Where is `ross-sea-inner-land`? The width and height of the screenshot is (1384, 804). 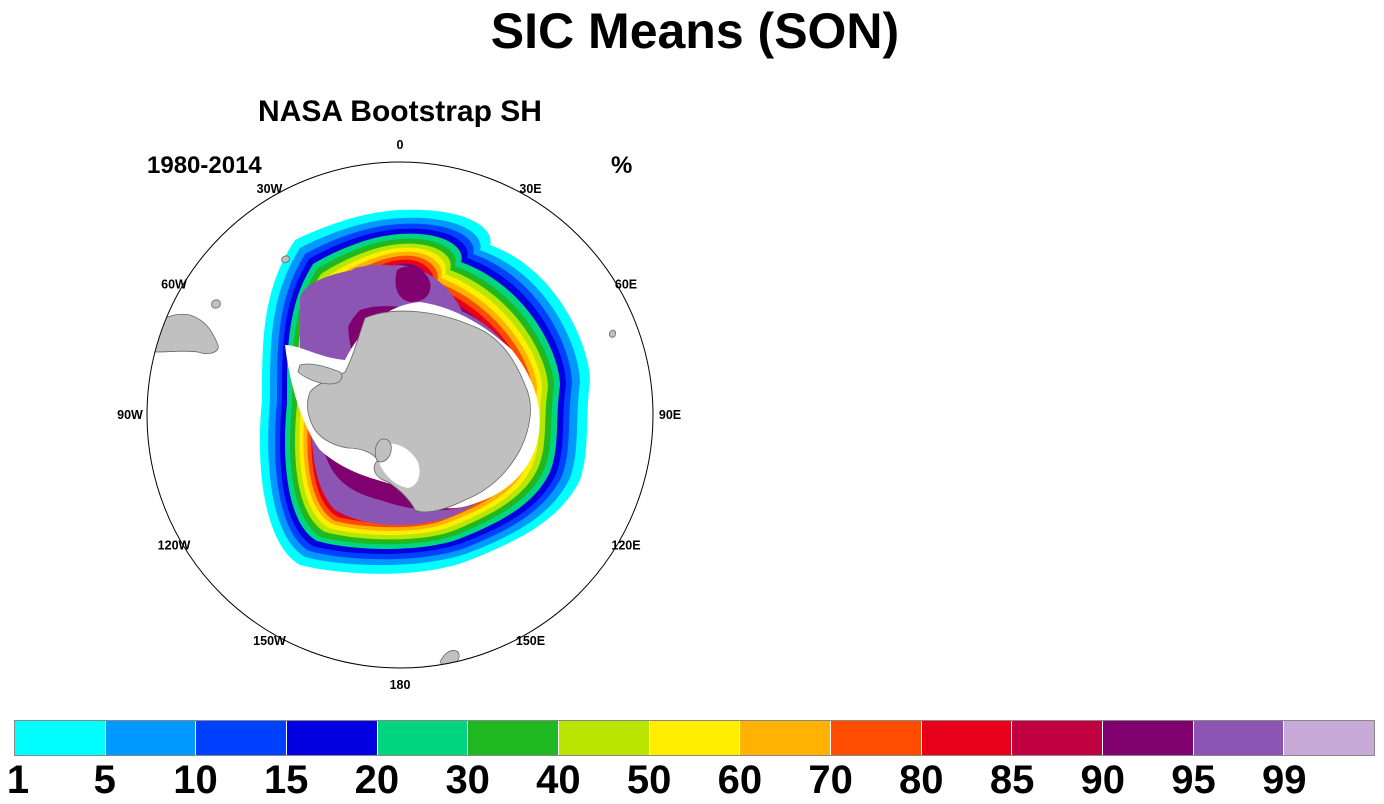 ross-sea-inner-land is located at coordinates (383, 450).